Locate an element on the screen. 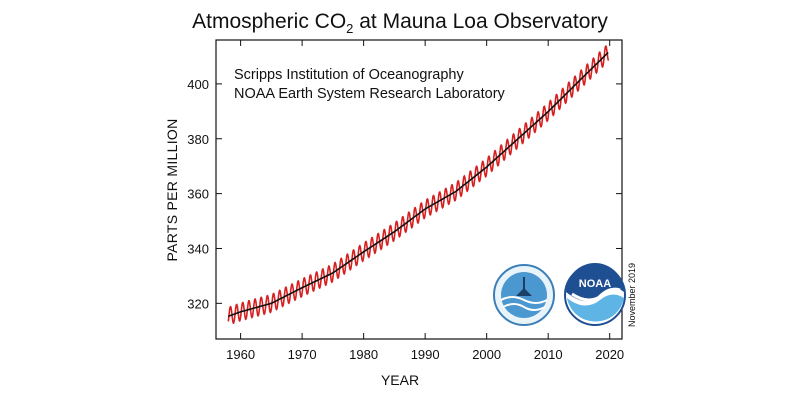 Image resolution: width=800 pixels, height=400 pixels. noaa-logo: NOAA is located at coordinates (595, 294).